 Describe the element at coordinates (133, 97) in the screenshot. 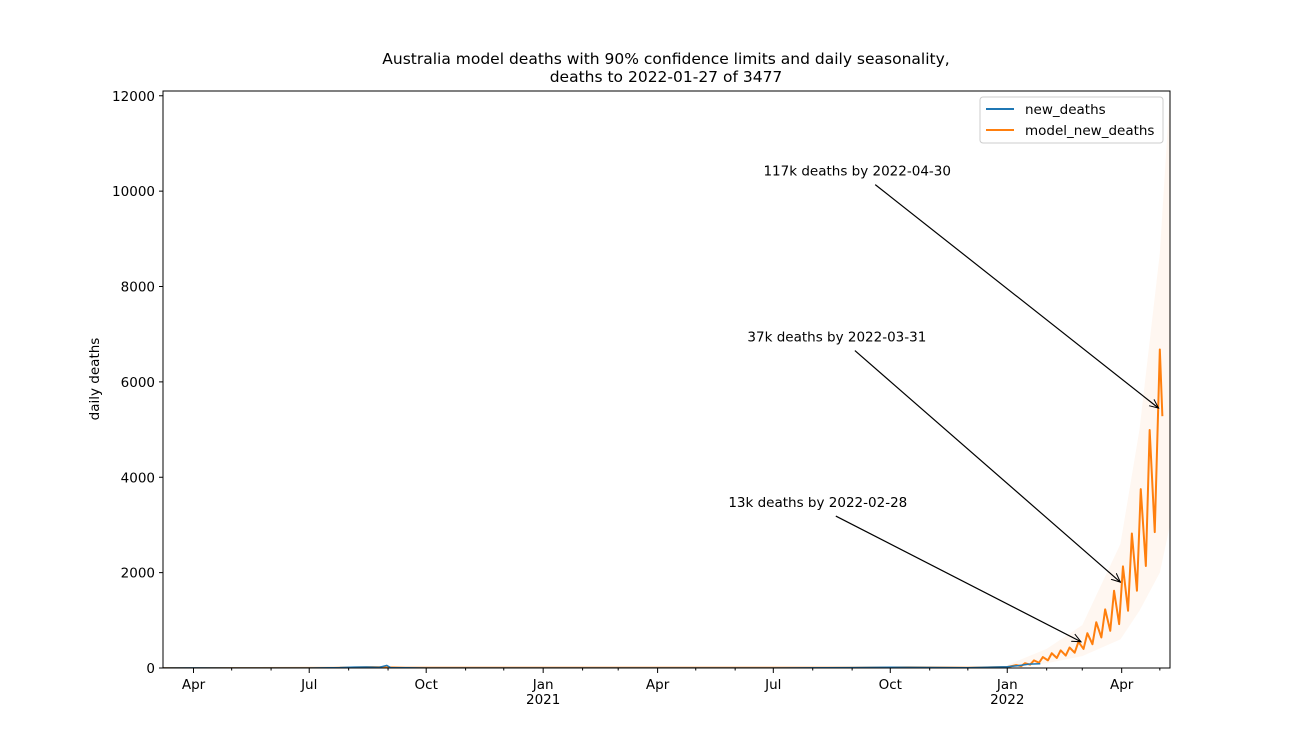

I see `y-tick-label: 12000` at that location.